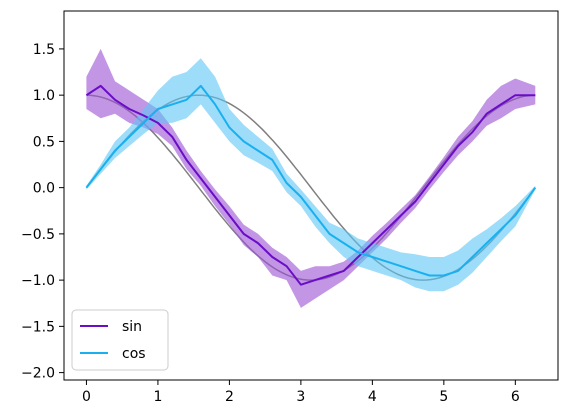  What do you see at coordinates (86, 397) in the screenshot?
I see `x-tick-label: 0` at bounding box center [86, 397].